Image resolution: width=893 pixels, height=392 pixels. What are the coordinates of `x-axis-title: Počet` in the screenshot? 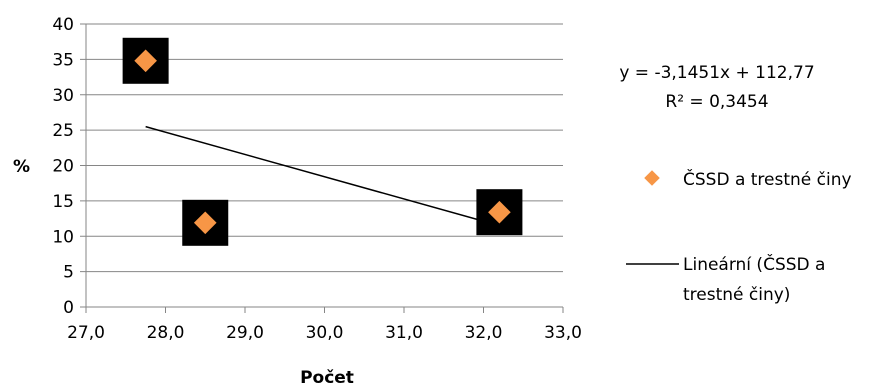 It's located at (327, 378).